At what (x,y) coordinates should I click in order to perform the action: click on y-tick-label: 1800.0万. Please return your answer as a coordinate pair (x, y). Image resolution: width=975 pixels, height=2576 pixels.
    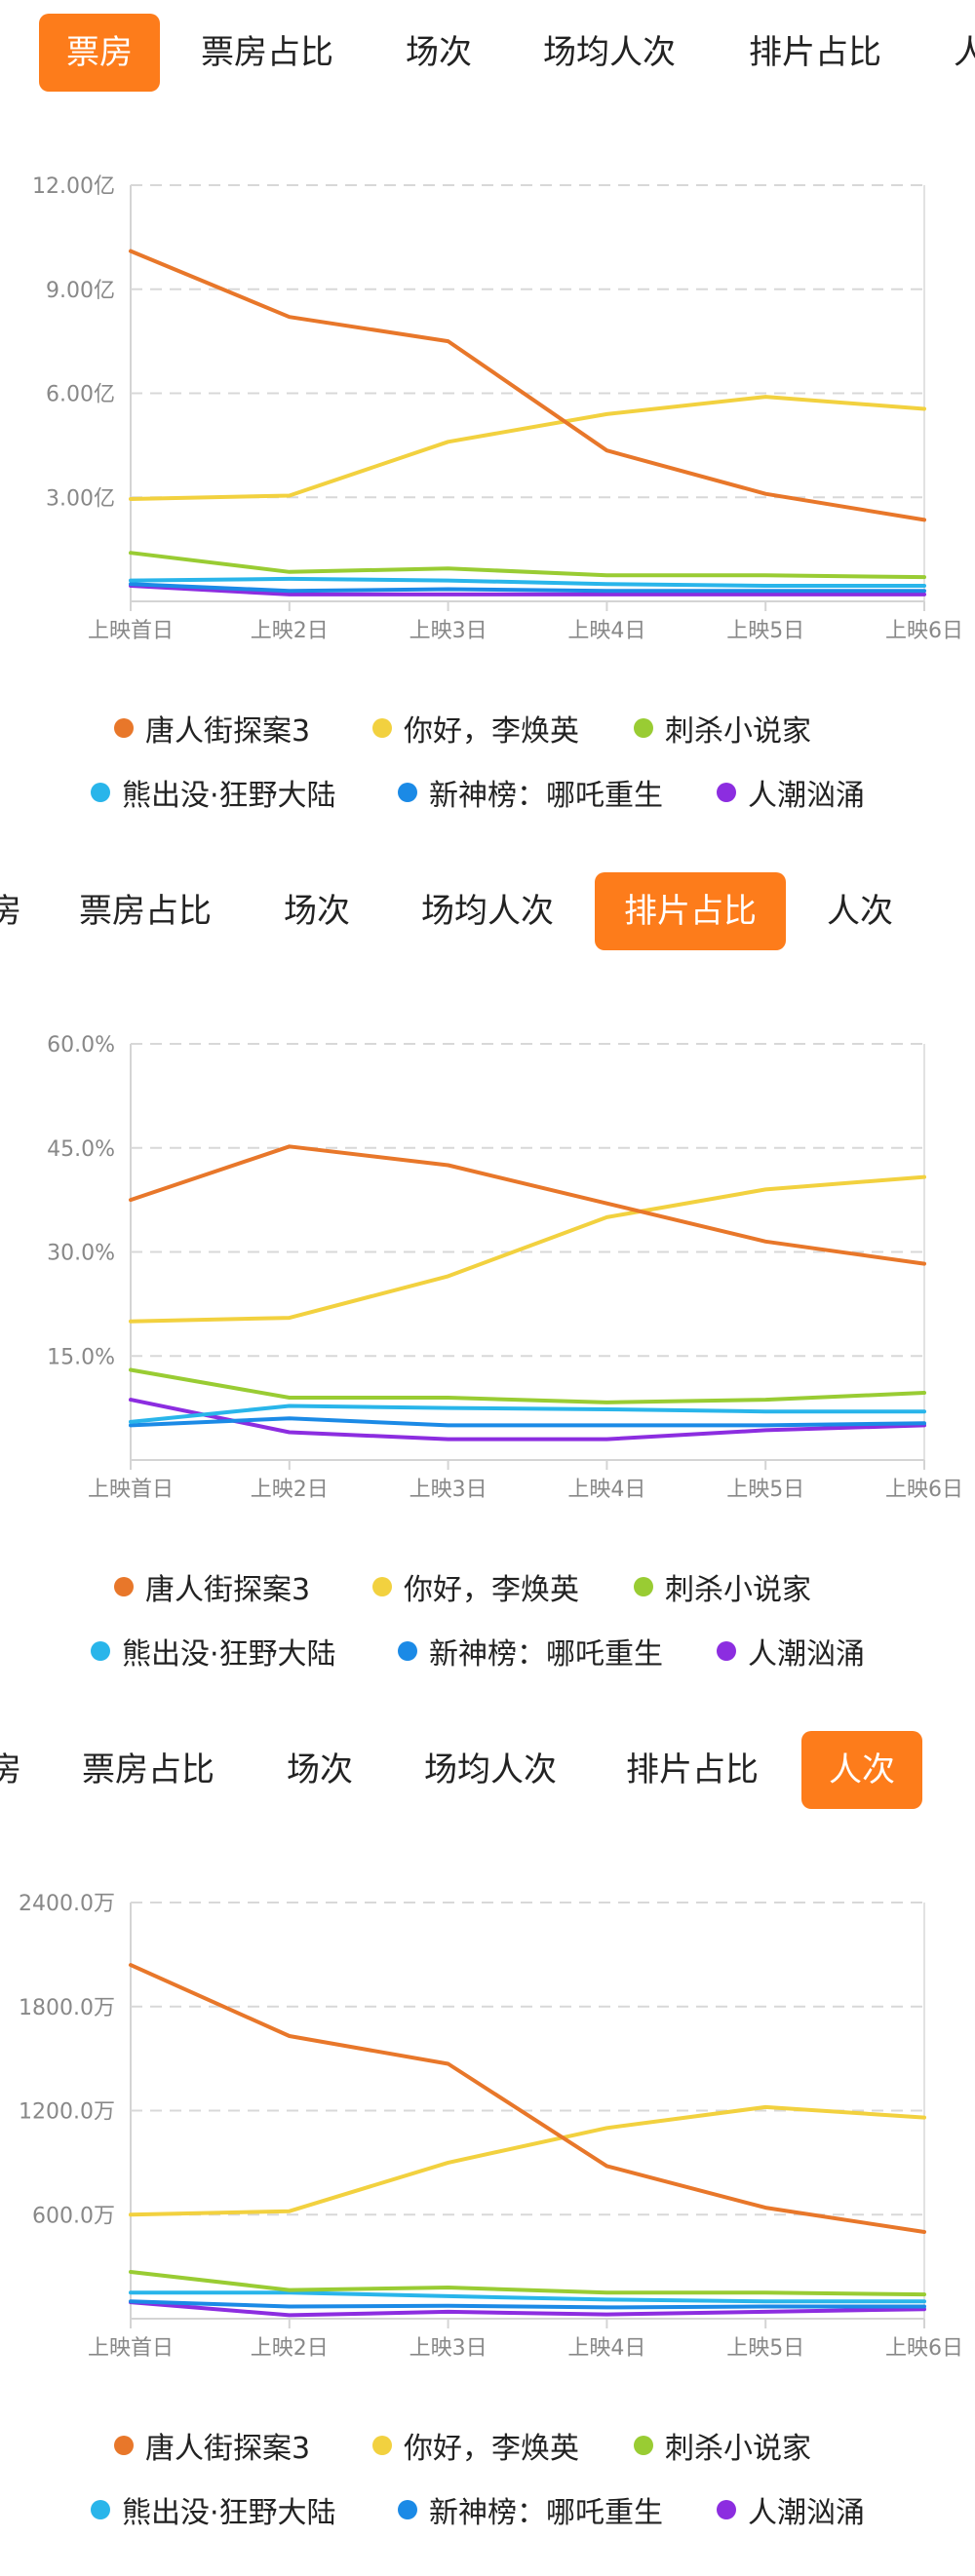
    Looking at the image, I should click on (67, 2008).